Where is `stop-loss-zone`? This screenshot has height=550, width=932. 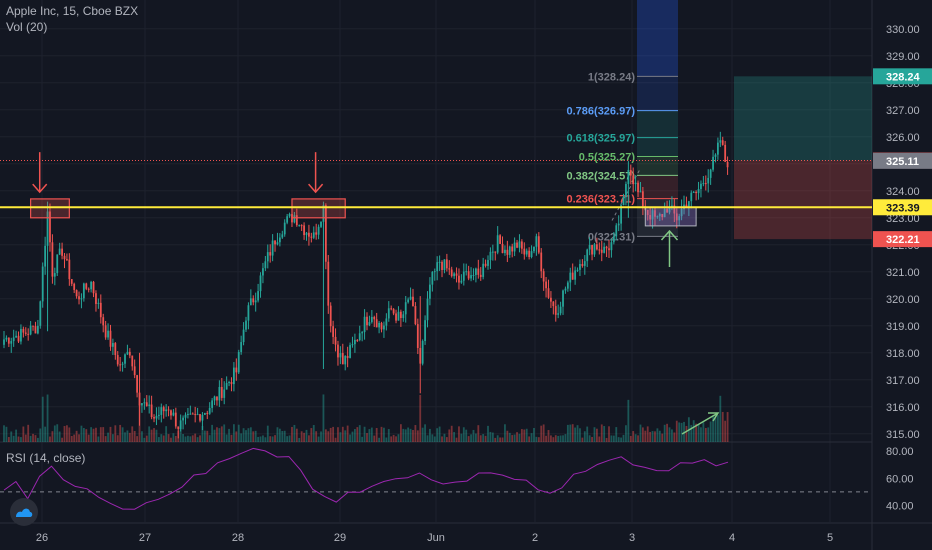
stop-loss-zone is located at coordinates (803, 200).